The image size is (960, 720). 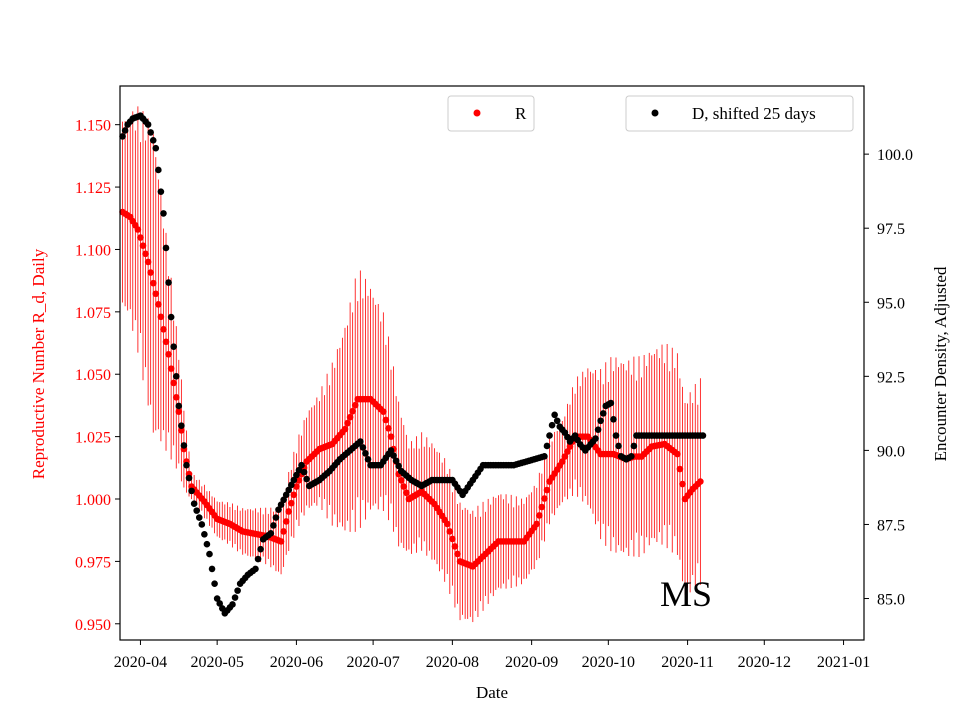 I want to click on legend-r: R, so click(x=491, y=113).